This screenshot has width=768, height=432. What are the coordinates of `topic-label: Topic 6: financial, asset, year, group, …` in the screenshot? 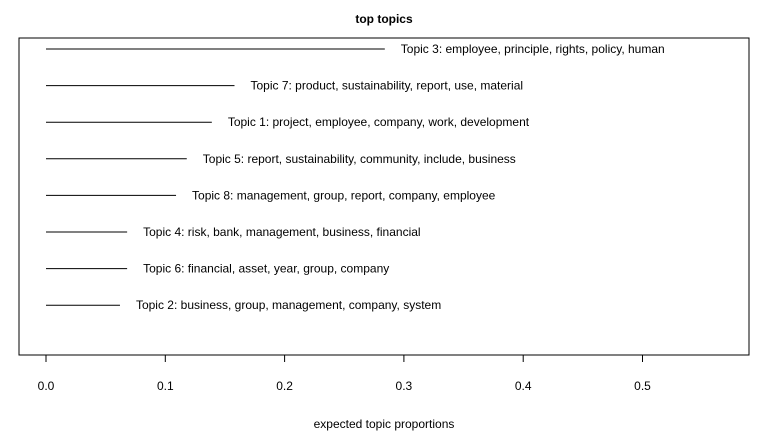 It's located at (266, 269).